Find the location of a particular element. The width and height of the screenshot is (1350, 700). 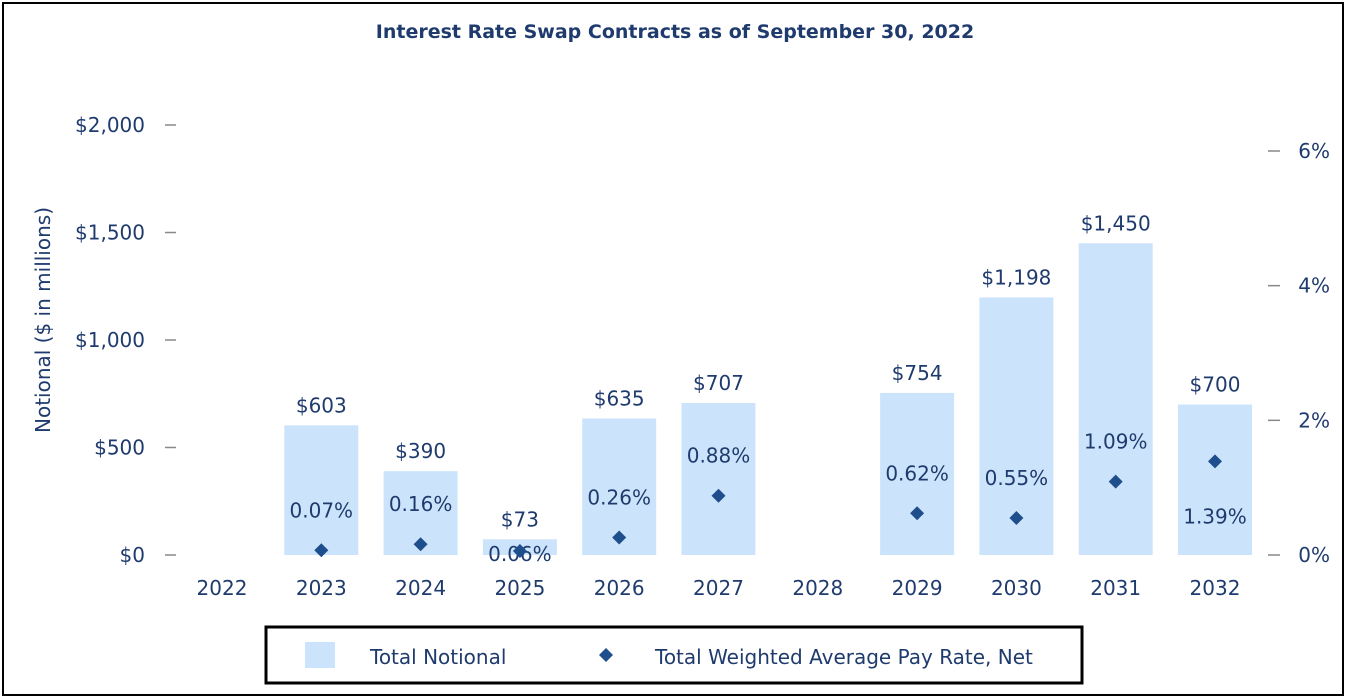

legend-swatch-bar is located at coordinates (320, 655).